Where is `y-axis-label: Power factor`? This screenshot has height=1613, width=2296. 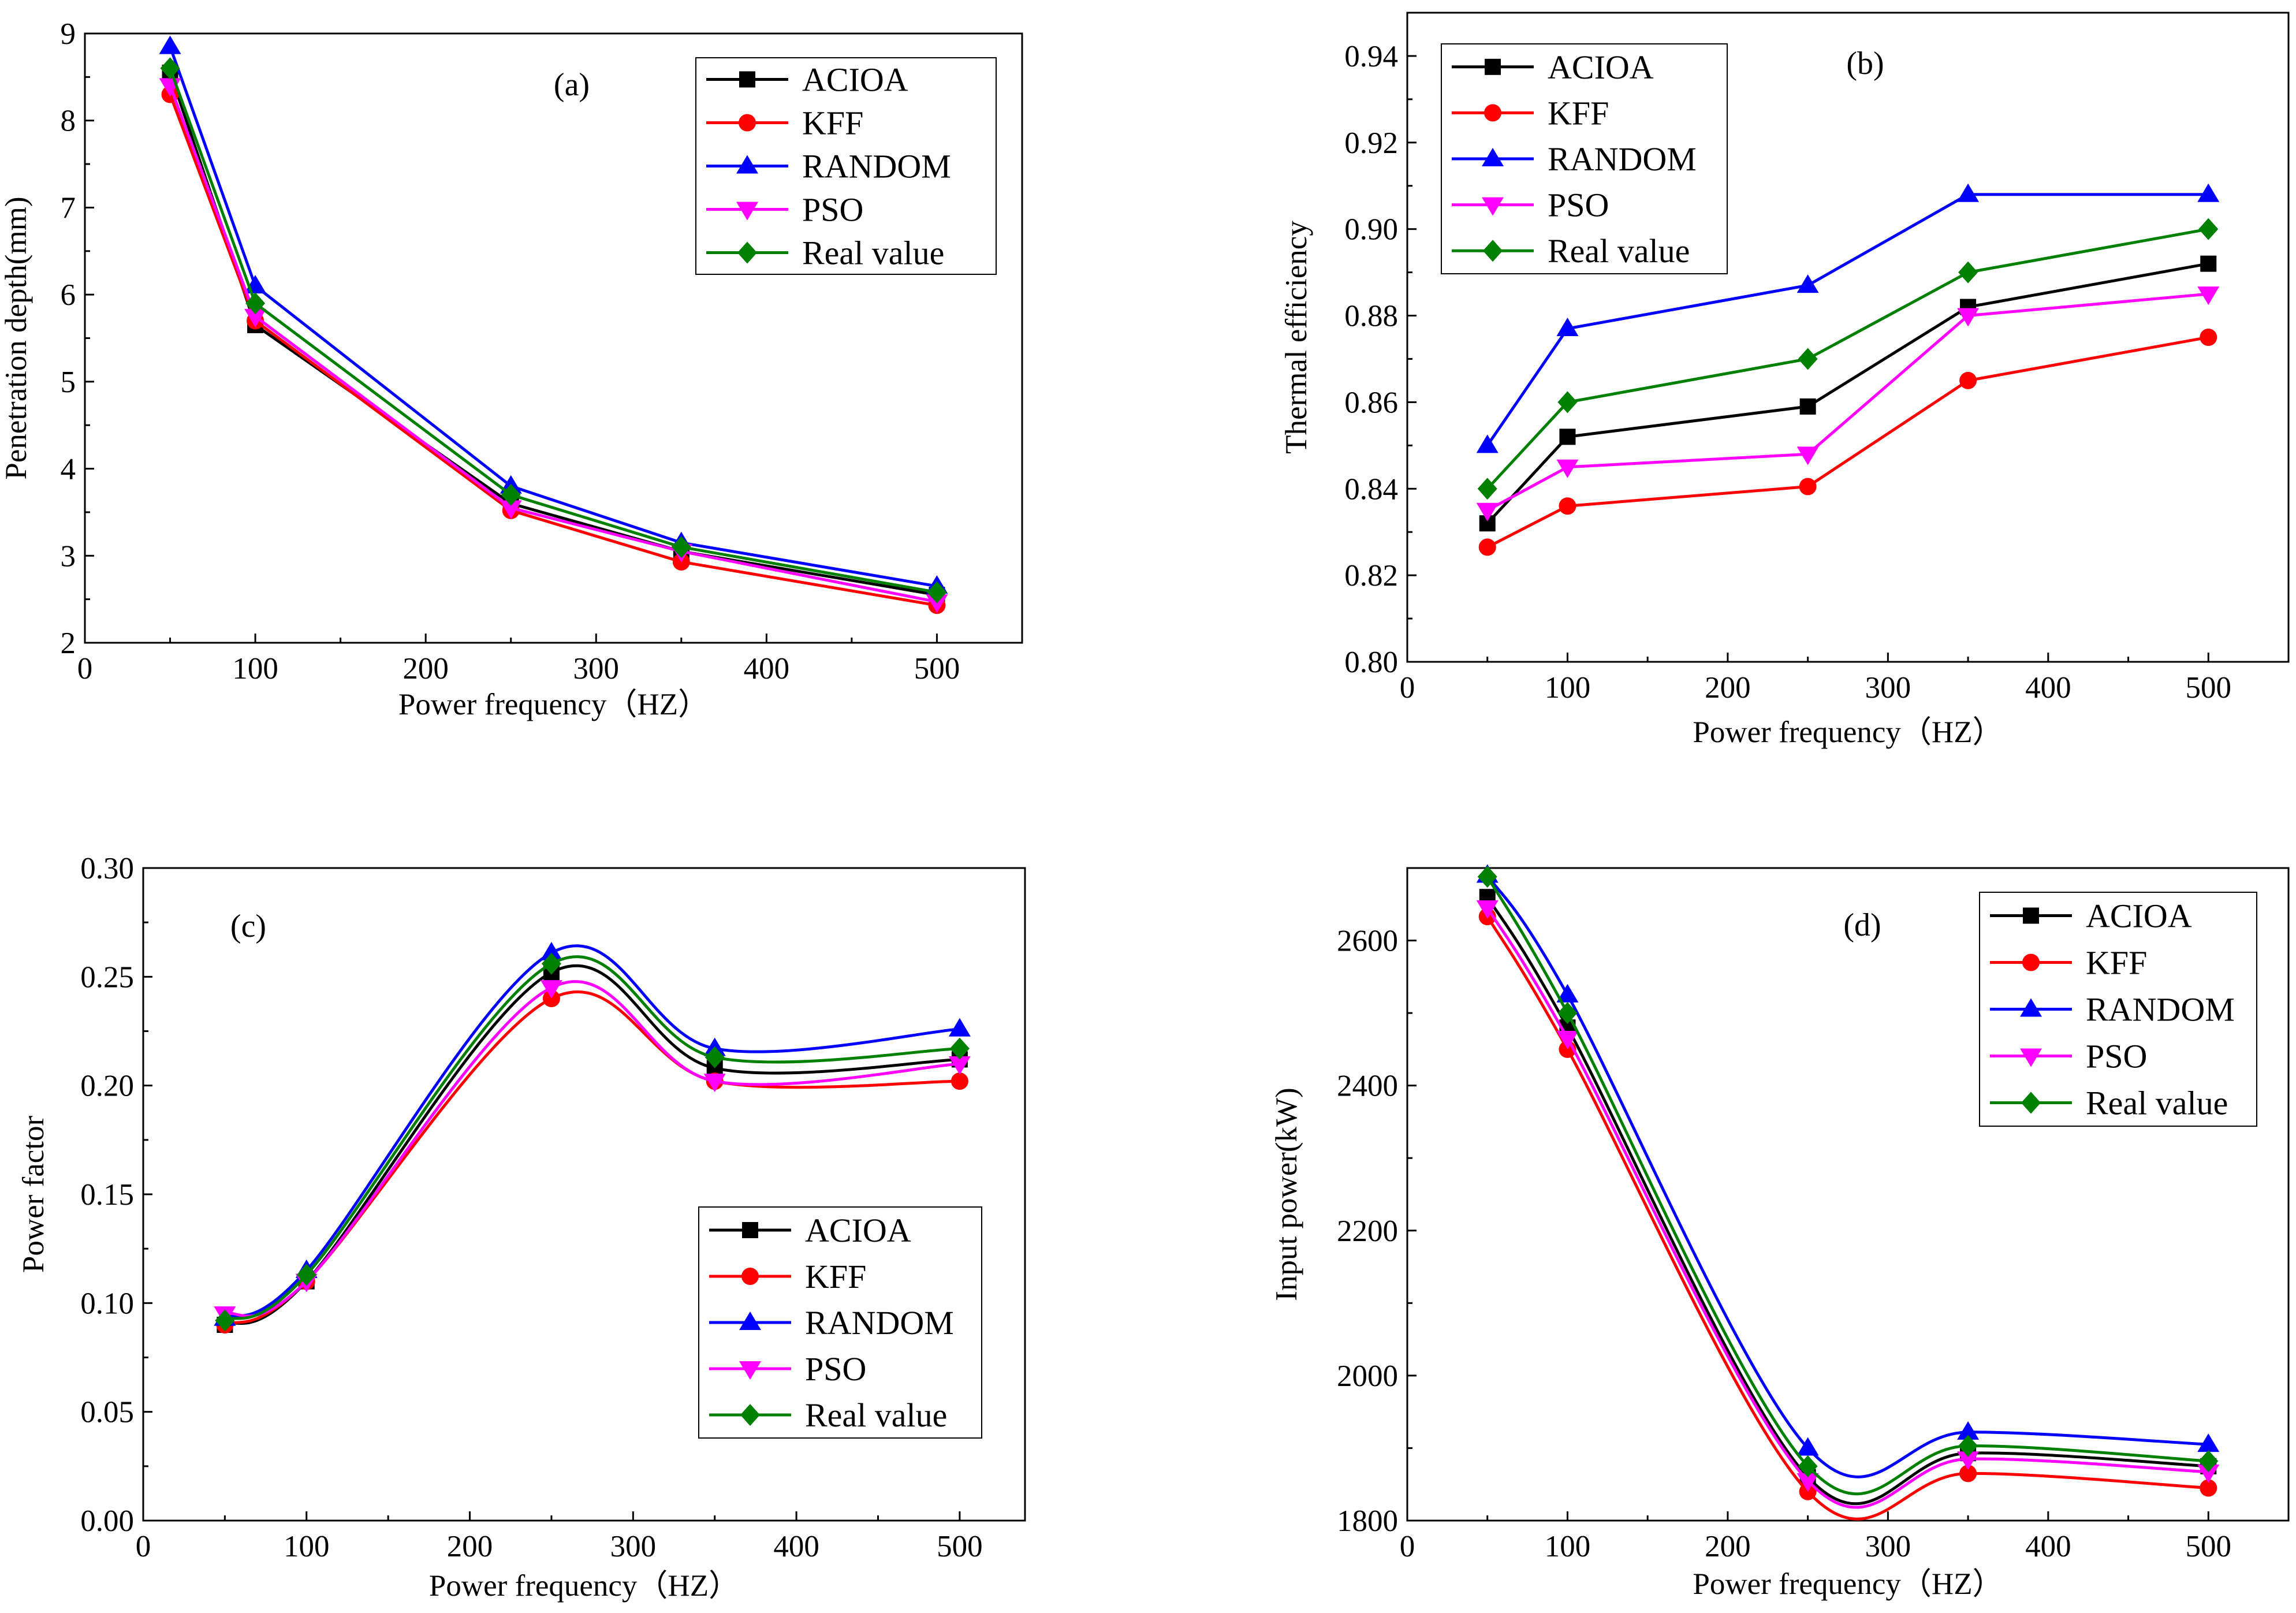
y-axis-label: Power factor is located at coordinates (33, 1195).